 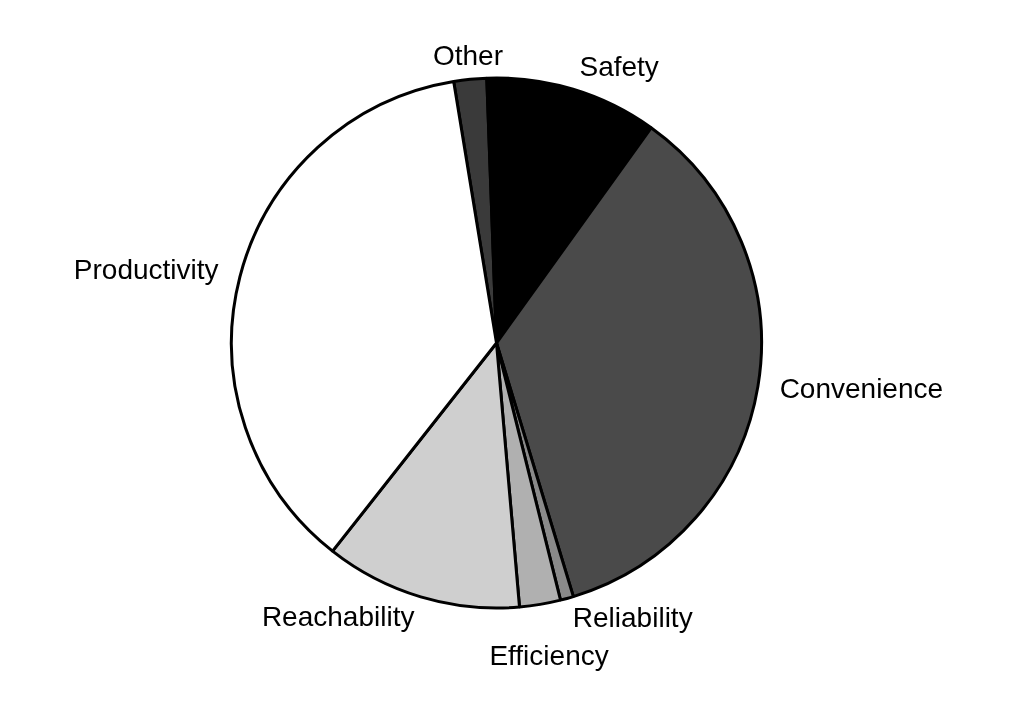 I want to click on slice-label: Safety, so click(x=619, y=66).